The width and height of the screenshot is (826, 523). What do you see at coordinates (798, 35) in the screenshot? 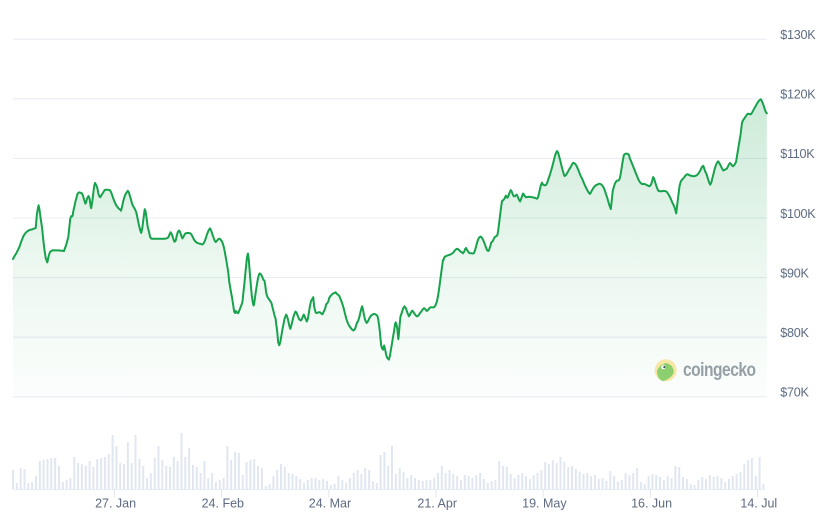
I see `svg-text: $130K` at bounding box center [798, 35].